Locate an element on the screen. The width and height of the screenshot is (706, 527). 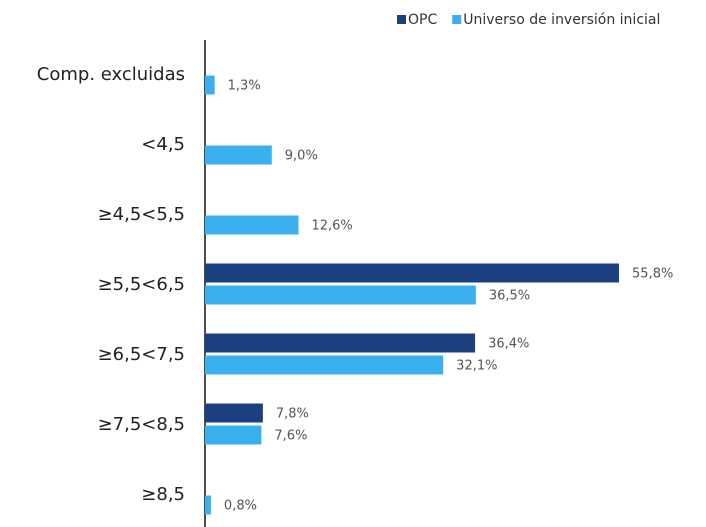
category-label: ≥4,5<5,5 is located at coordinates (141, 214).